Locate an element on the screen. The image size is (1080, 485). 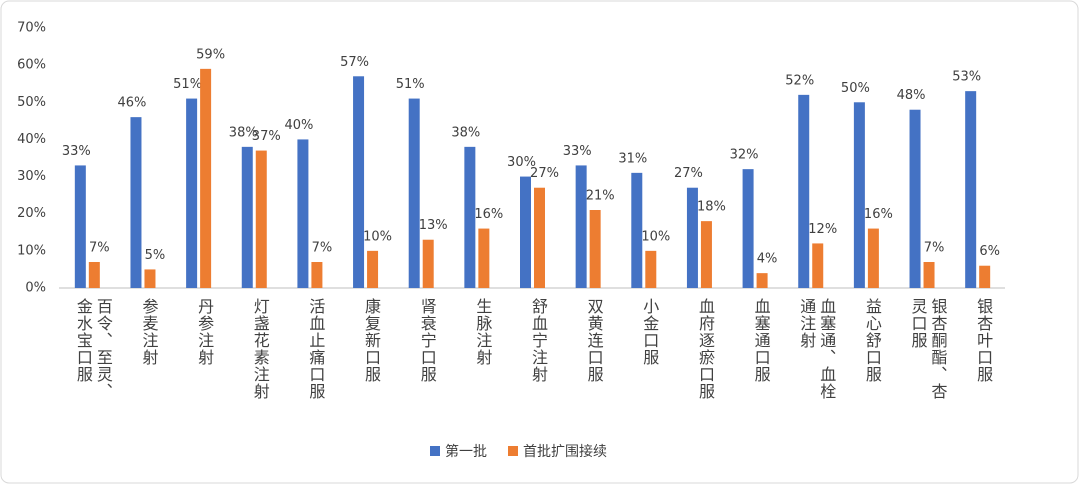
y-tick-label: 50% is located at coordinates (31, 102).